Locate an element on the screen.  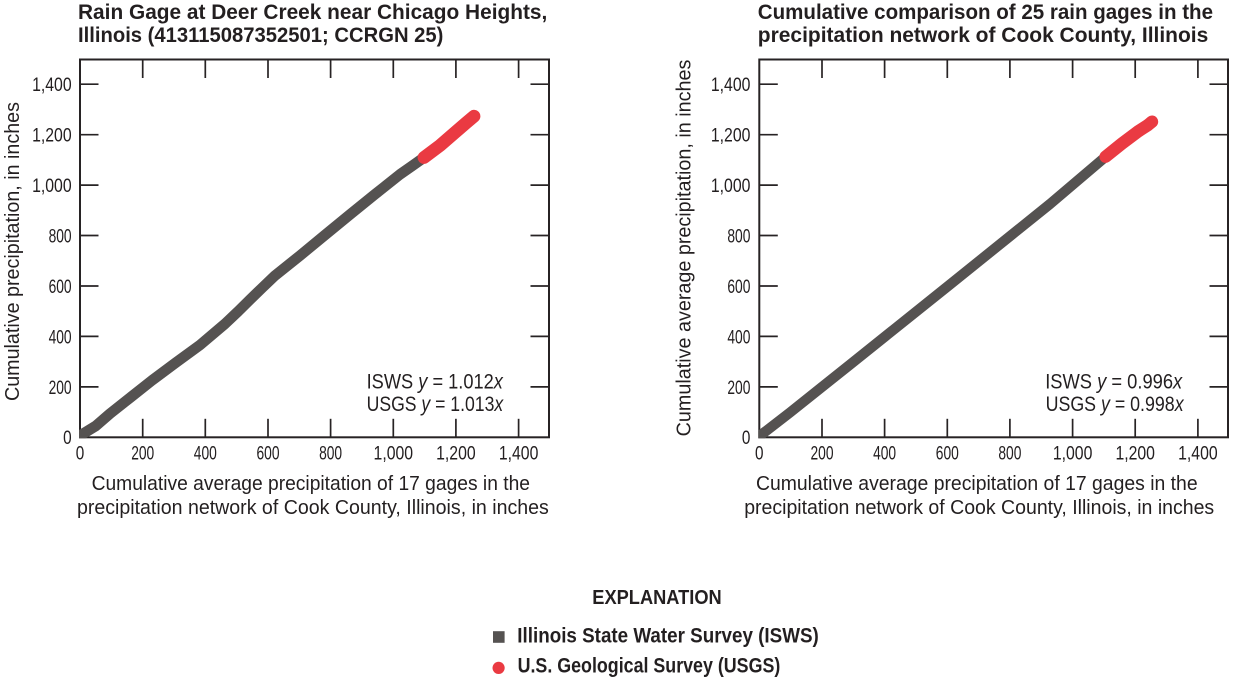
svg-text: U.S. Geological Survey (USGS) is located at coordinates (649, 666).